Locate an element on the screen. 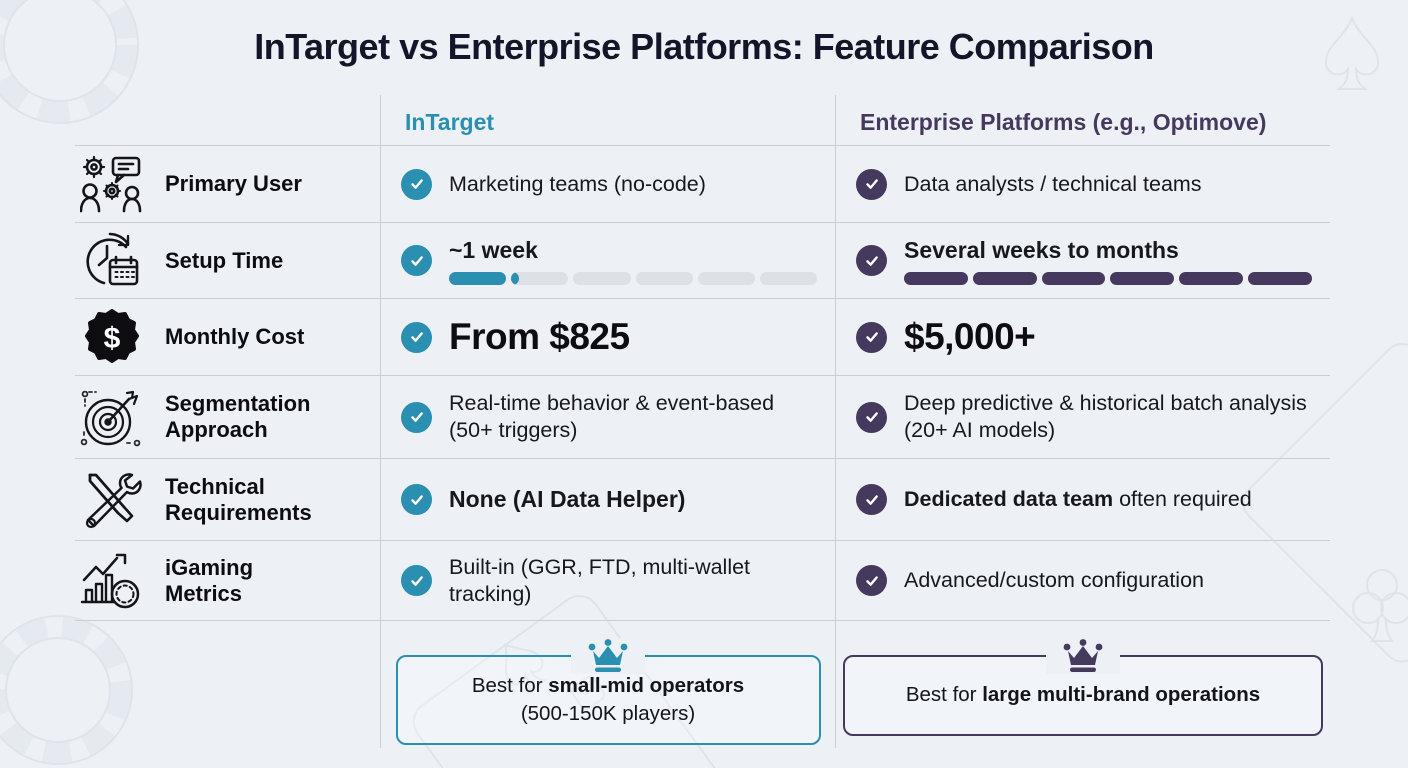 This screenshot has height=768, width=1408. footer-spacer is located at coordinates (227, 684).